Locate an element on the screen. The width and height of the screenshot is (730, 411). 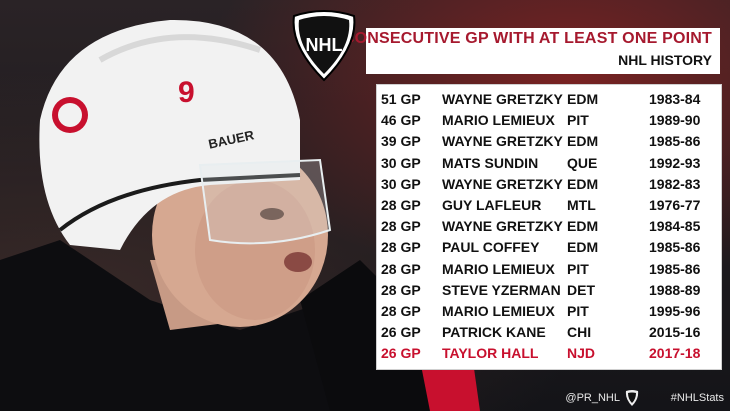
table-row: 28 GP STEVE YZERMAN DET 1988-89 is located at coordinates (549, 290).